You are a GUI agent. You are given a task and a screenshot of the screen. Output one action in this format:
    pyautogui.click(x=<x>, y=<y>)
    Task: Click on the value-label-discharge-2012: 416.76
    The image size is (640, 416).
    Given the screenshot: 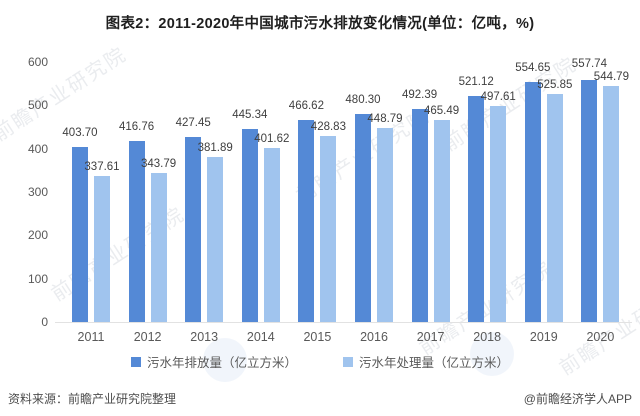 What is the action you would take?
    pyautogui.click(x=137, y=127)
    